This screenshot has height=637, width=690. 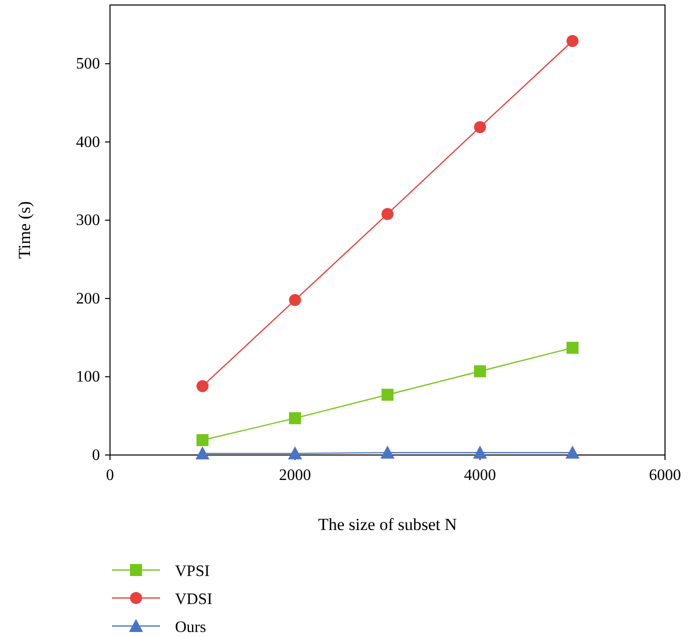 I want to click on y-tick-label: 200, so click(x=88, y=299).